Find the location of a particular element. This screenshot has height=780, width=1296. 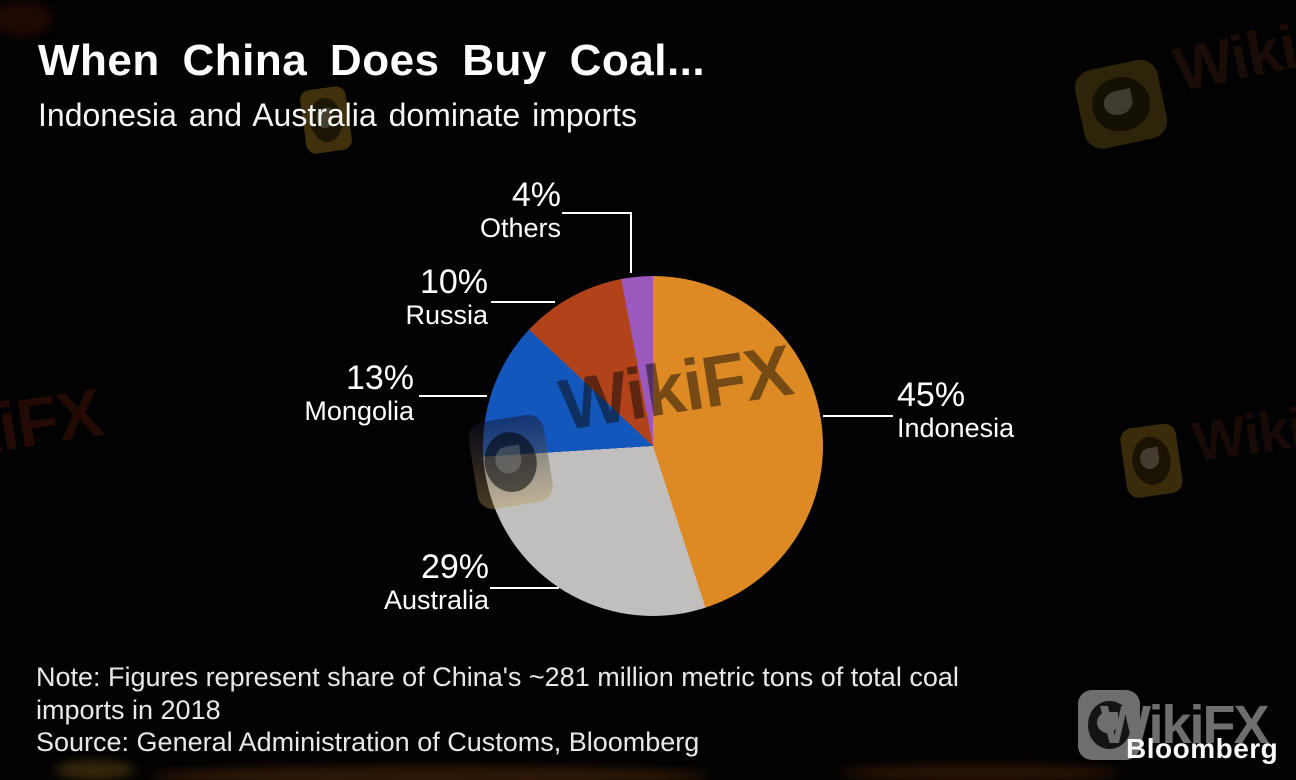

slice-label-others: 4% Others is located at coordinates (520, 210).